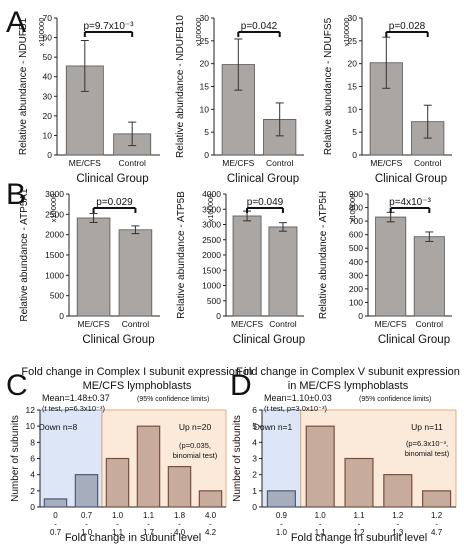 Image resolution: width=464 pixels, height=550 pixels. What do you see at coordinates (259, 26) in the screenshot?
I see `p-value-annotation: p=0.042` at bounding box center [259, 26].